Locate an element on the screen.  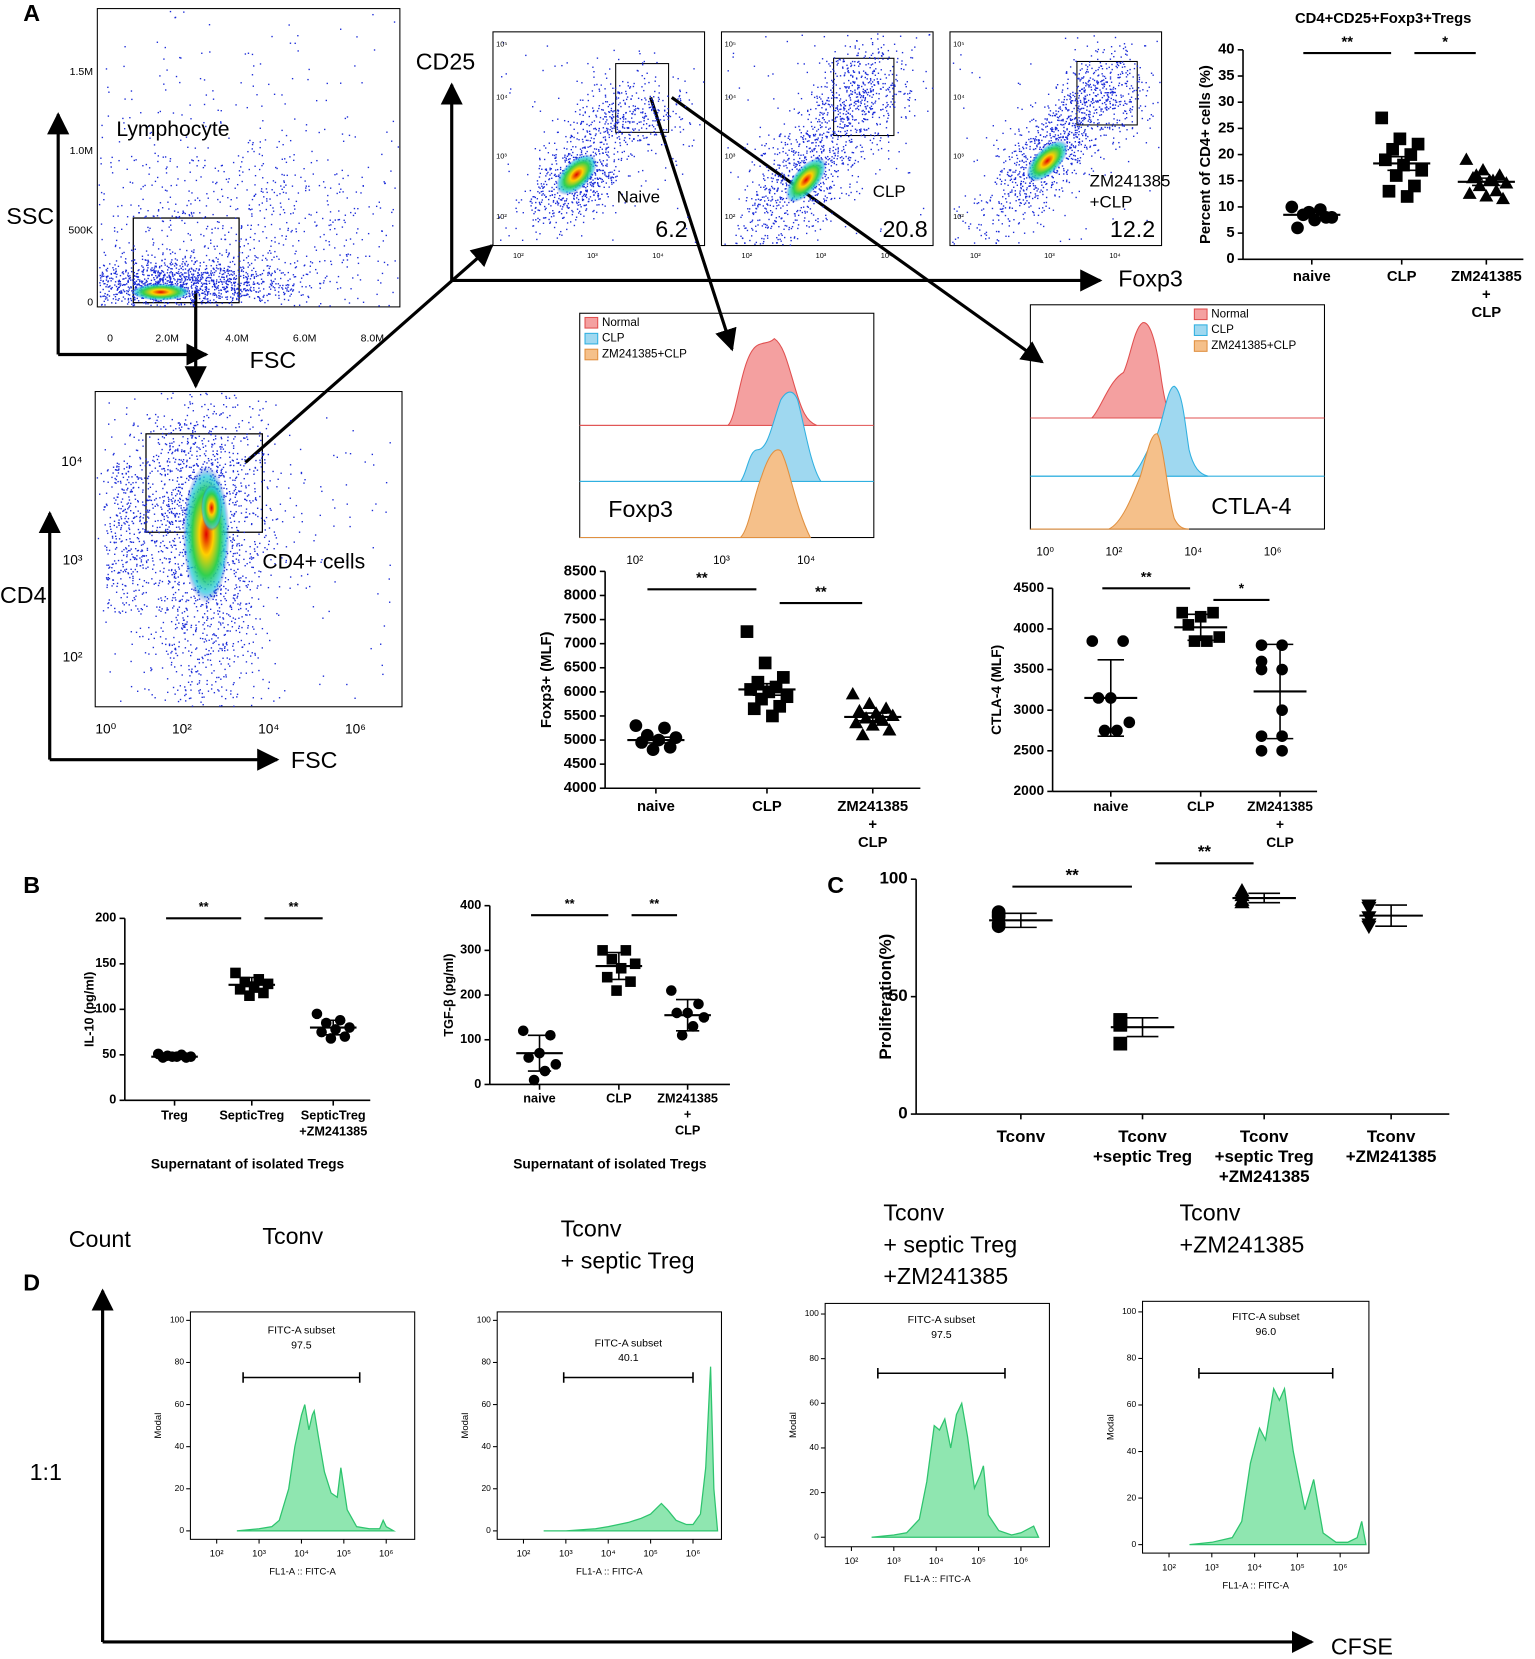
arrow is located at coordinates (369, 354).